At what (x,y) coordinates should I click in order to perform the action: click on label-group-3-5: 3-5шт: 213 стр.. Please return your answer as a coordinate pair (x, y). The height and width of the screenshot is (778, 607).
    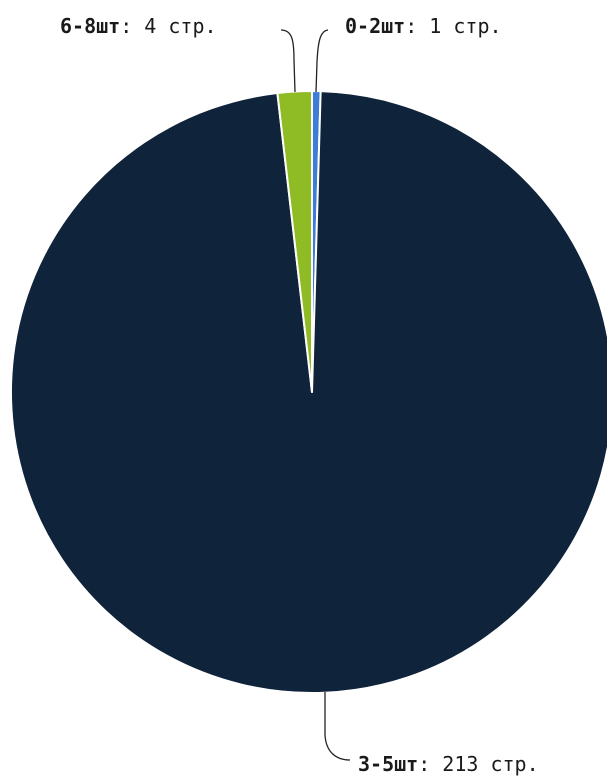
    Looking at the image, I should click on (431, 734).